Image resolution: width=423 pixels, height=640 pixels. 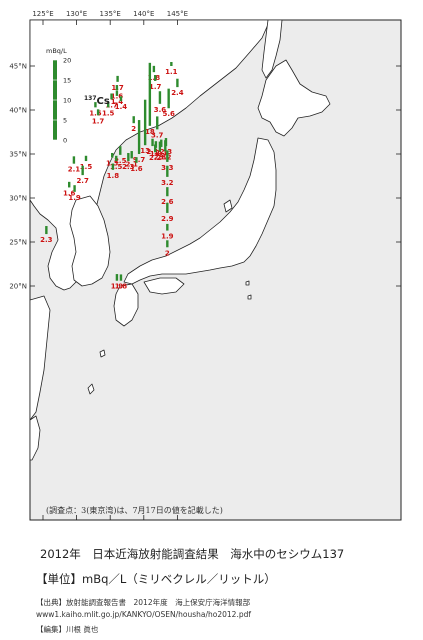 I want to click on station-value: 1.8, so click(x=113, y=176).